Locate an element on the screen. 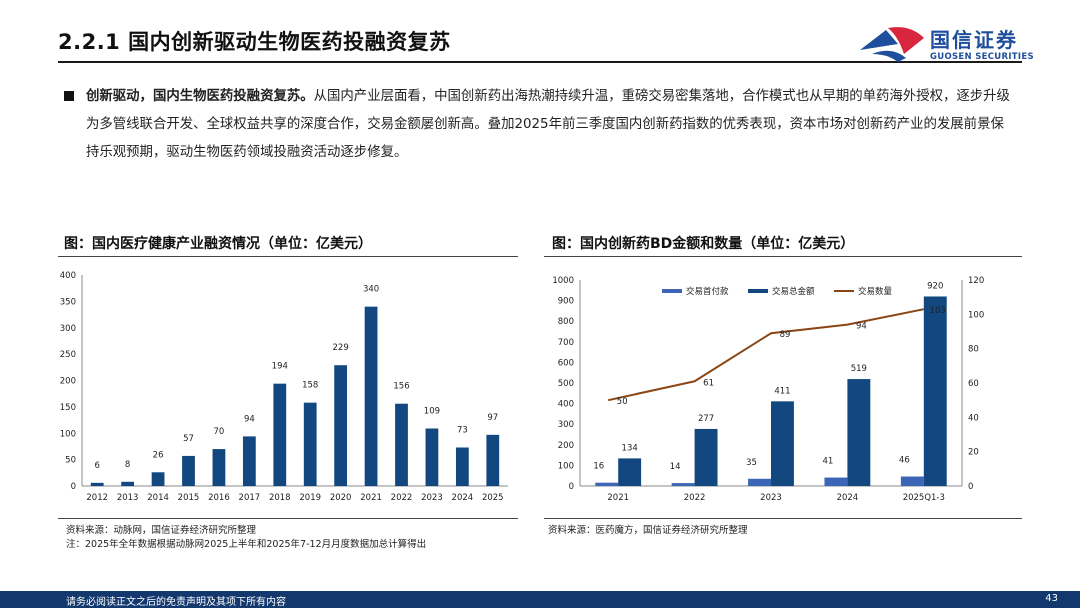  right-chart-heading: 图：国内创新药BD金额和数量（单位：亿美元） is located at coordinates (703, 244).